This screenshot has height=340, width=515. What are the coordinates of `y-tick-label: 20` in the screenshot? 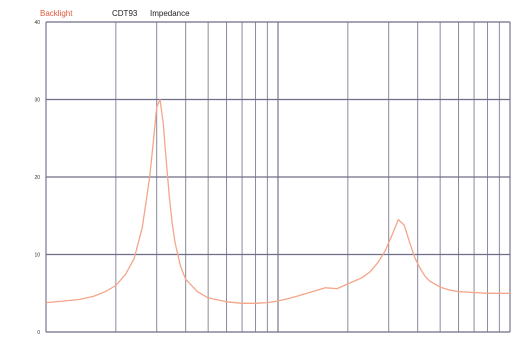 It's located at (37, 178).